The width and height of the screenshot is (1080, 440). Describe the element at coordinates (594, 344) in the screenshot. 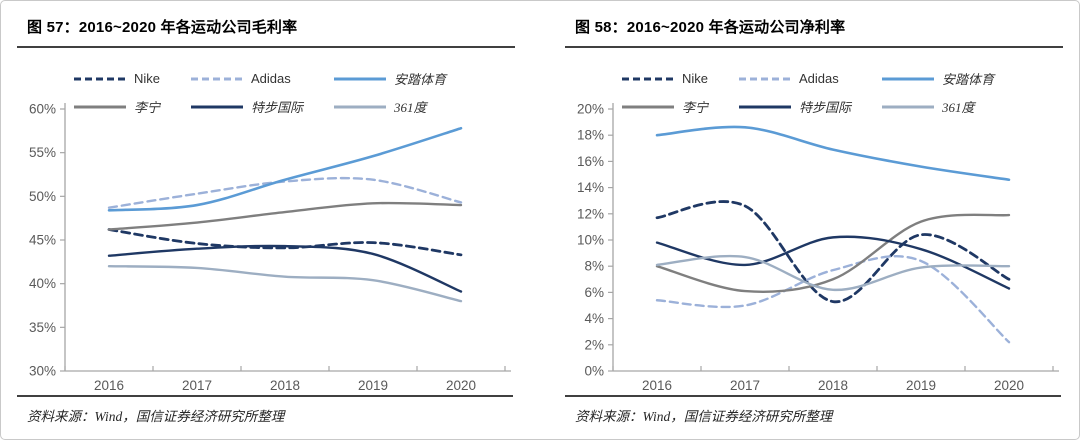

I see `y-axis-label: 2%` at that location.